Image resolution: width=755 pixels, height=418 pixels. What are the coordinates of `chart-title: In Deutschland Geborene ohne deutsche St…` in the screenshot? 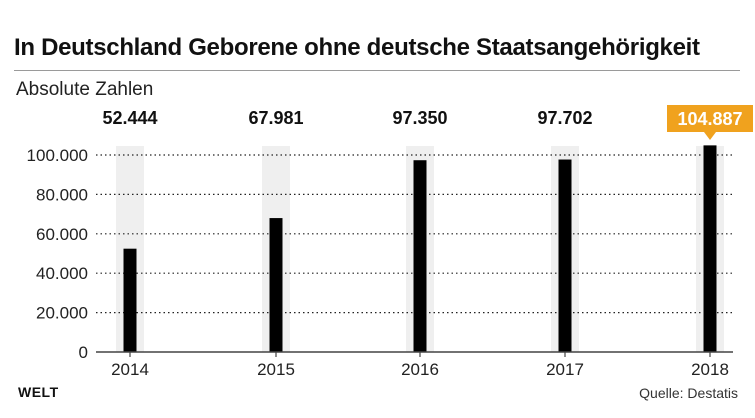 It's located at (357, 47).